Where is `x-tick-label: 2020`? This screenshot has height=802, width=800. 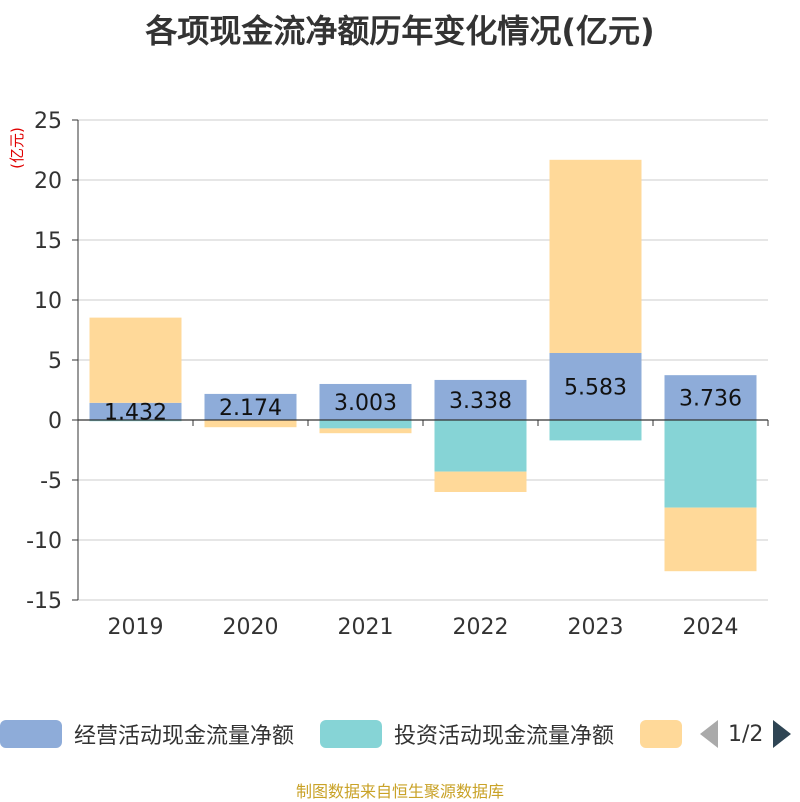 x-tick-label: 2020 is located at coordinates (251, 627).